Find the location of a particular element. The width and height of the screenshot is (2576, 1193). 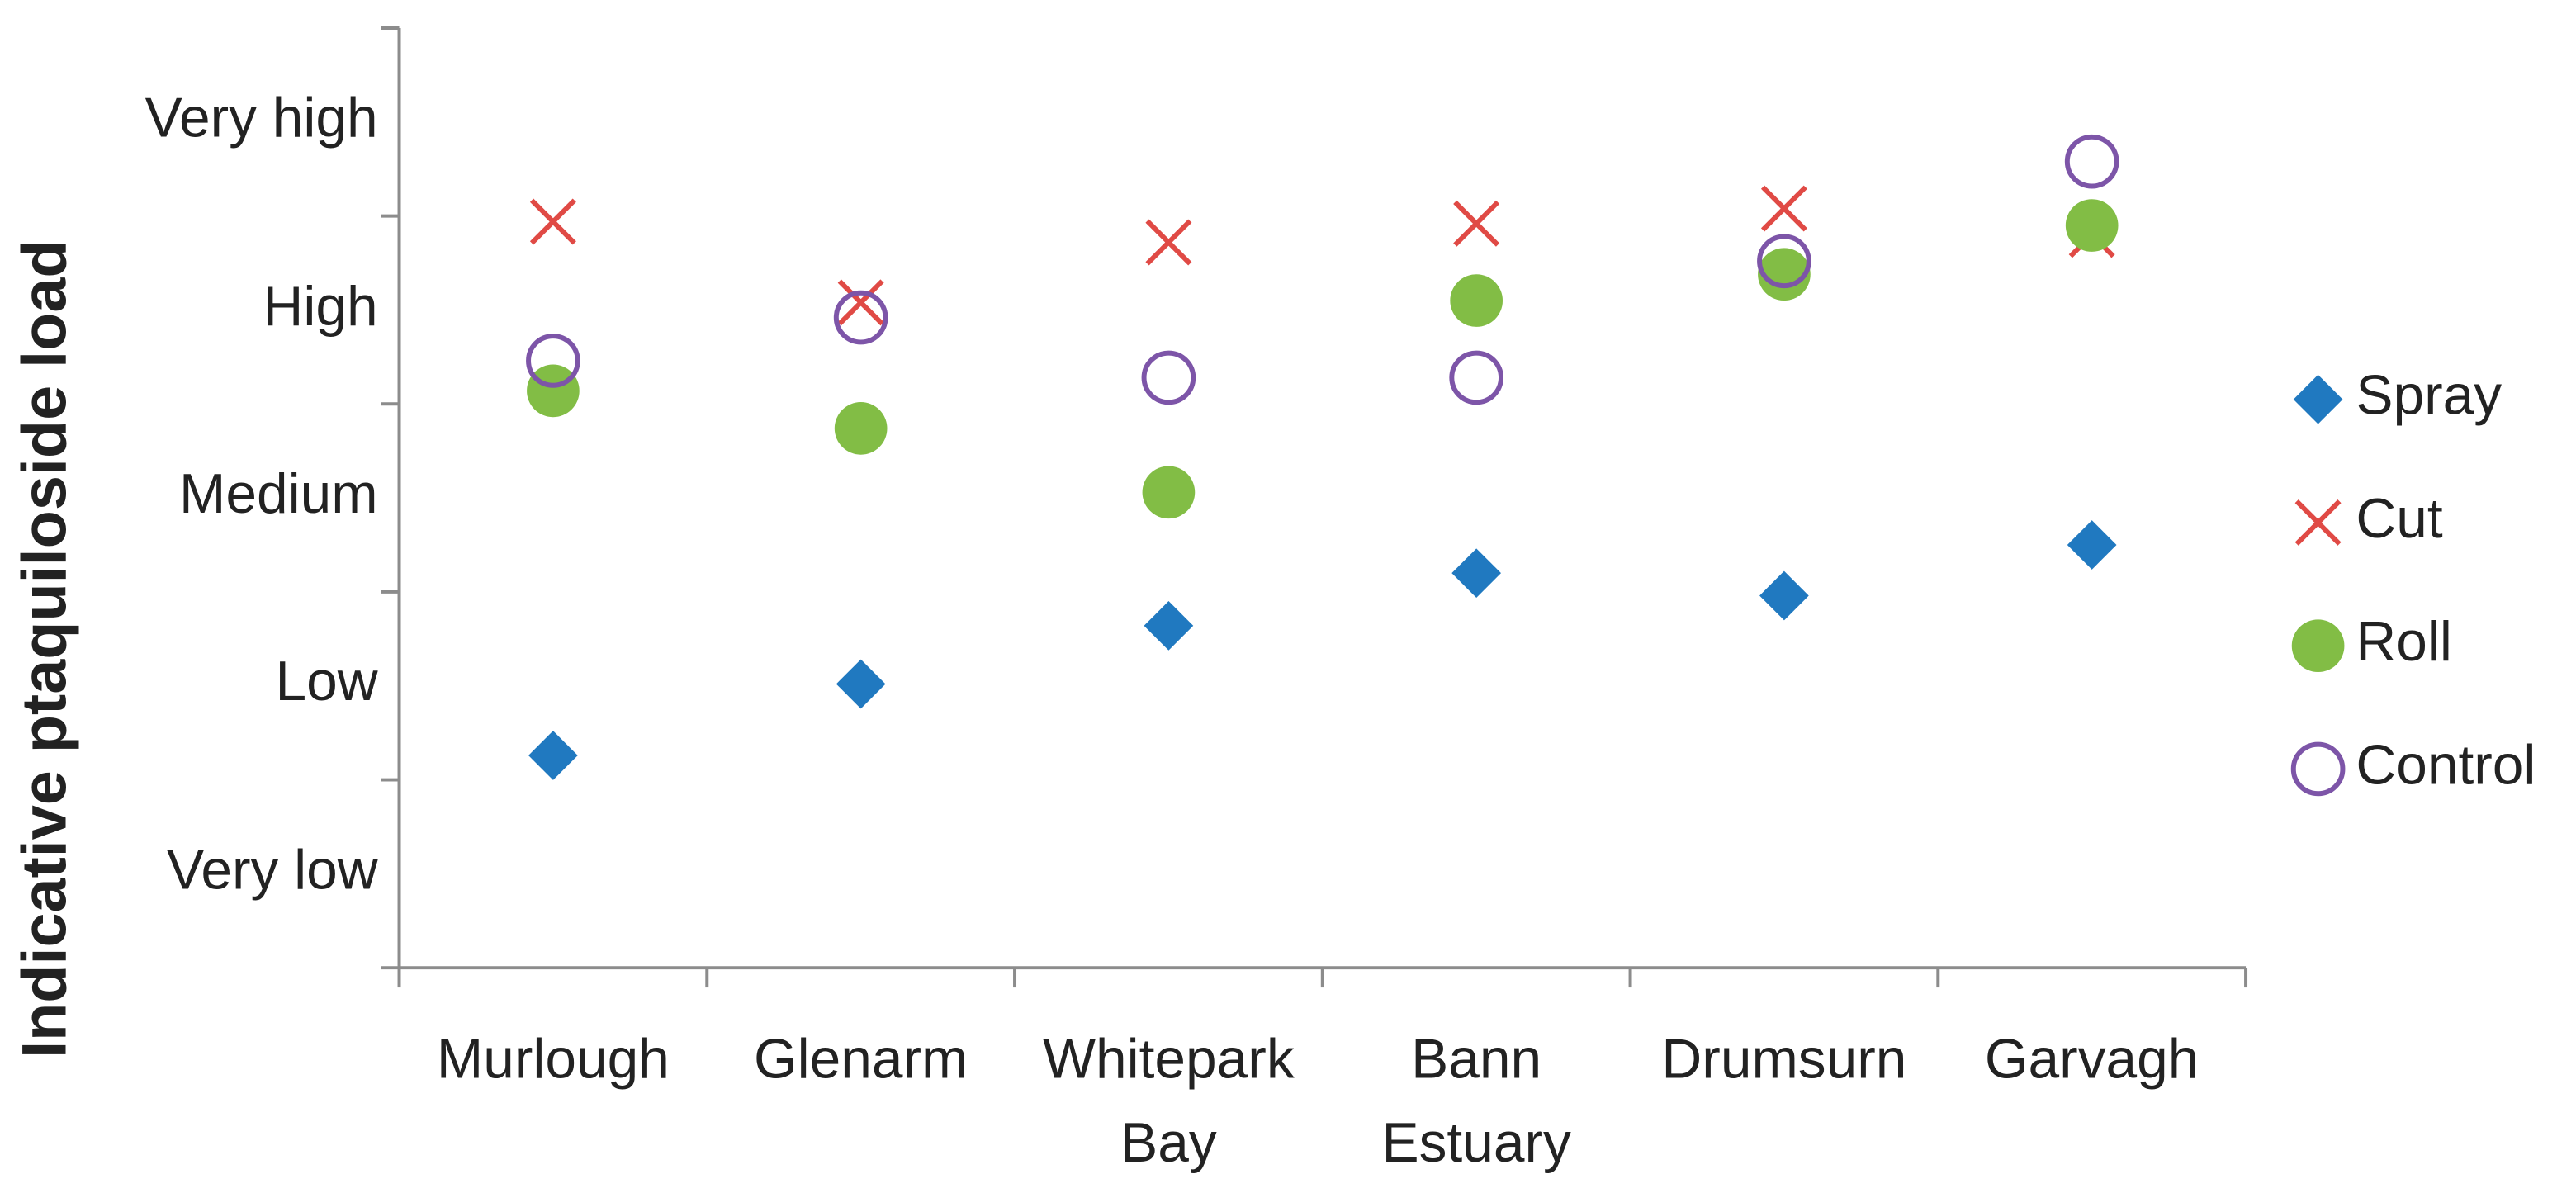

x-tick-label: Bann Estuary is located at coordinates (1476, 1101).